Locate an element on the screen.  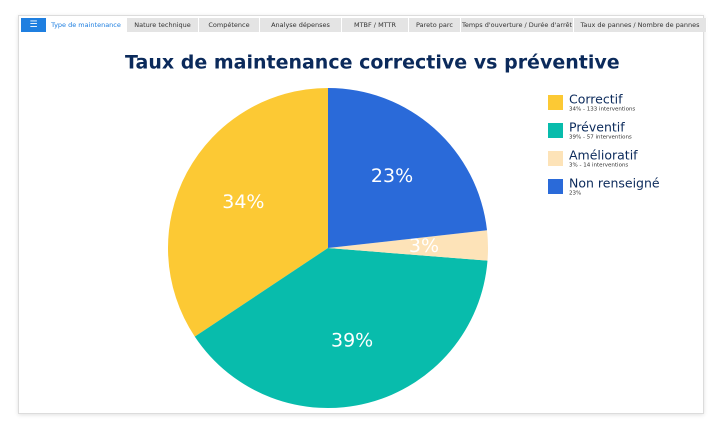
tab: Compétence is located at coordinates (229, 25).